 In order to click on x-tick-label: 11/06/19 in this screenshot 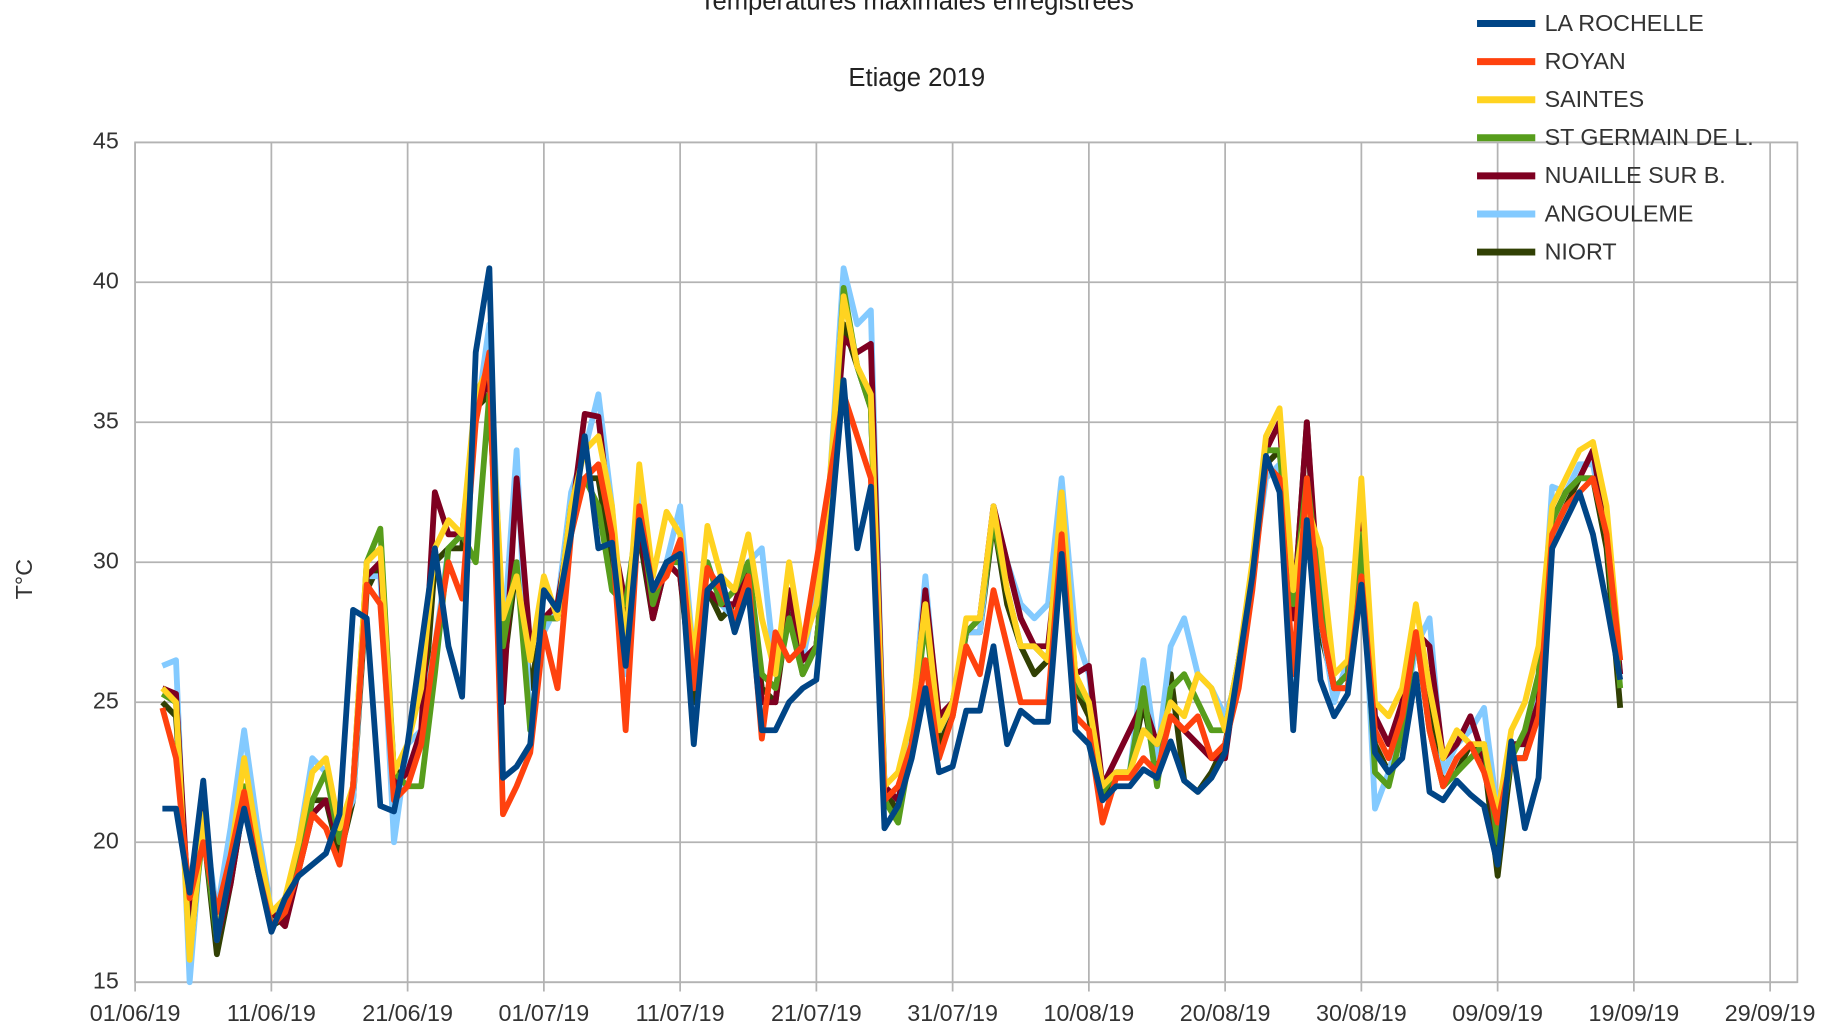, I will do `click(271, 1013)`.